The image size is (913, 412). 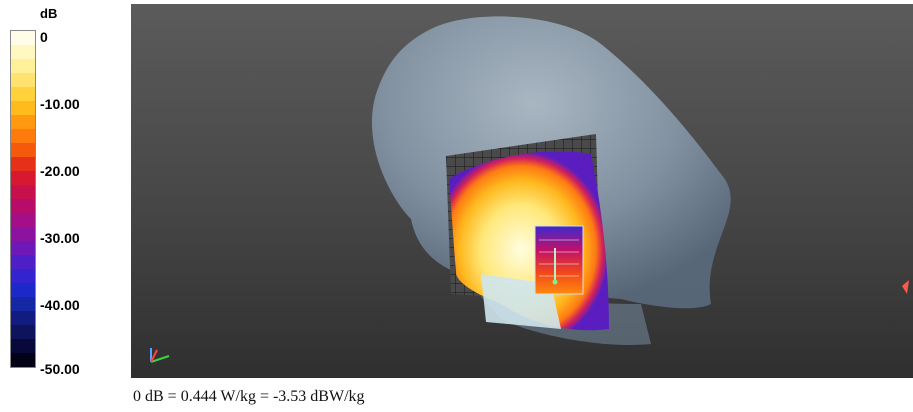 I want to click on tick-label-minus-40: -40.00, so click(x=60, y=305).